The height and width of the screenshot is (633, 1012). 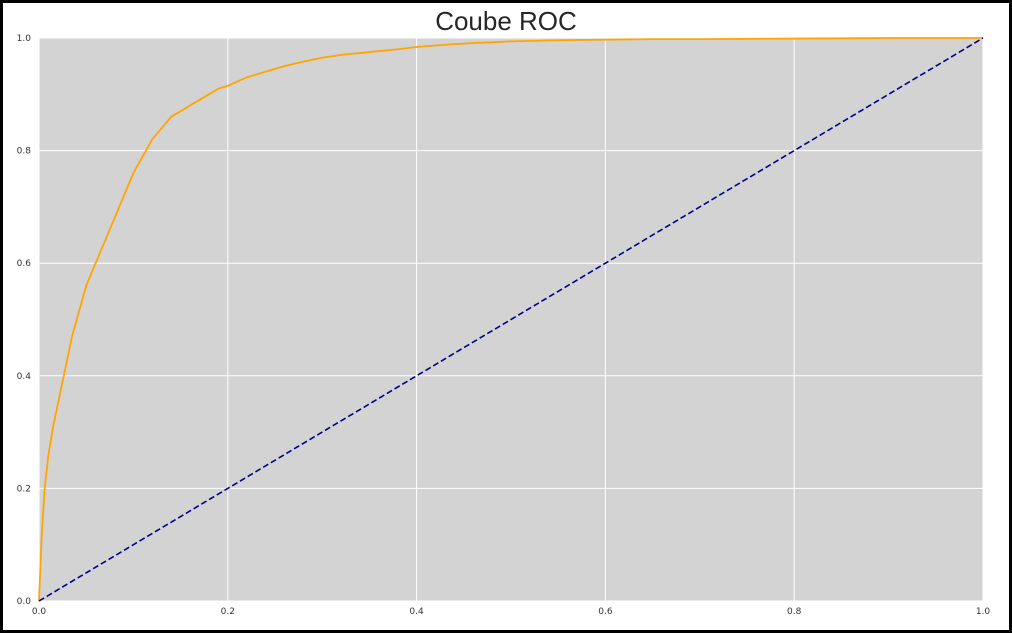 What do you see at coordinates (506, 21) in the screenshot?
I see `chart-title: Coube ROC` at bounding box center [506, 21].